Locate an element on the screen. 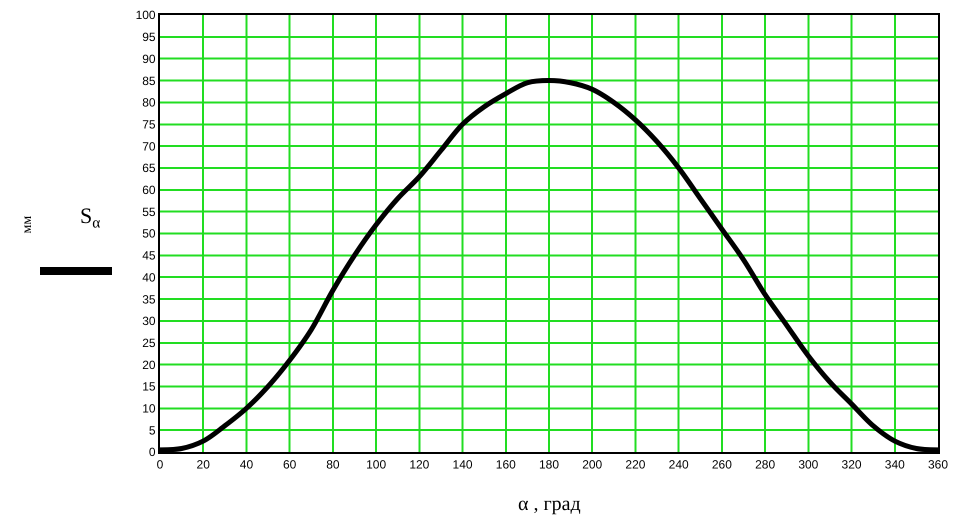 This screenshot has height=532, width=960. y-tick-label: 75 is located at coordinates (149, 124).